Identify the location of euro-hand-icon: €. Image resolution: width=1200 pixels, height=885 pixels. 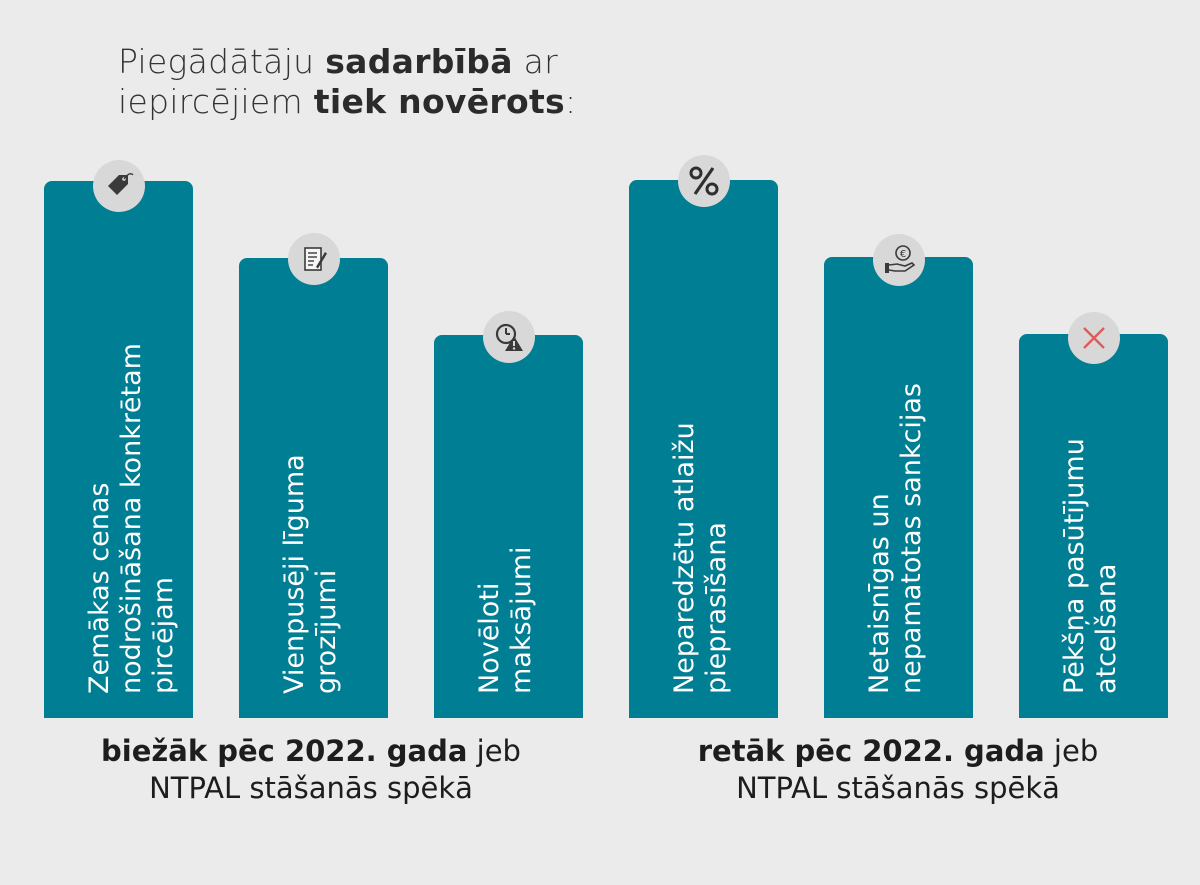
(899, 260).